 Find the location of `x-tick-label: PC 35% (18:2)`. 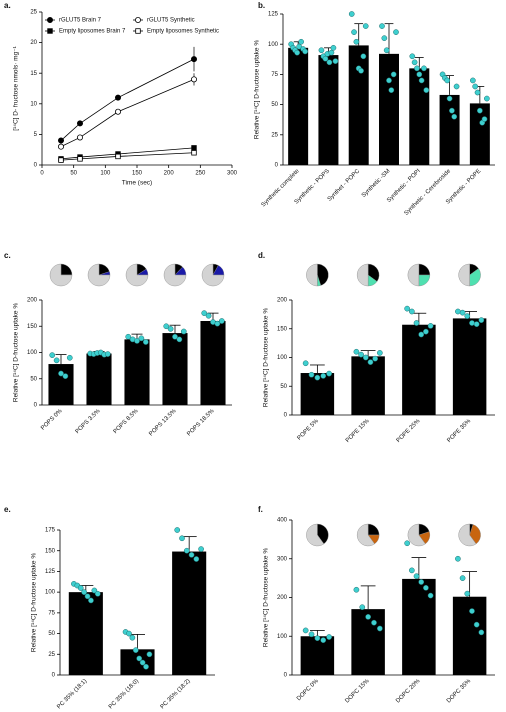

x-tick-label: PC 35% (18:2) is located at coordinates (176, 694).